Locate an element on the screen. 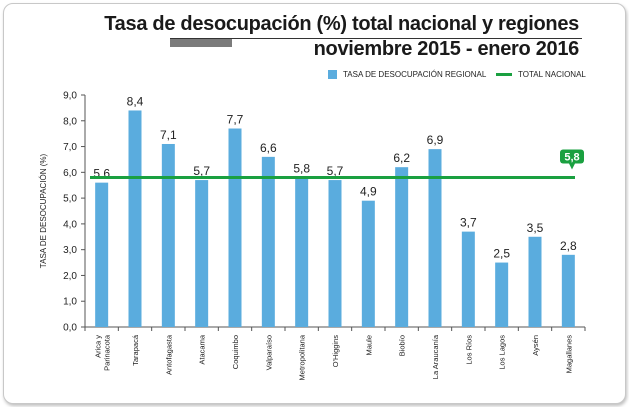 Image resolution: width=629 pixels, height=407 pixels. national-badge-label: 5,8 is located at coordinates (571, 157).